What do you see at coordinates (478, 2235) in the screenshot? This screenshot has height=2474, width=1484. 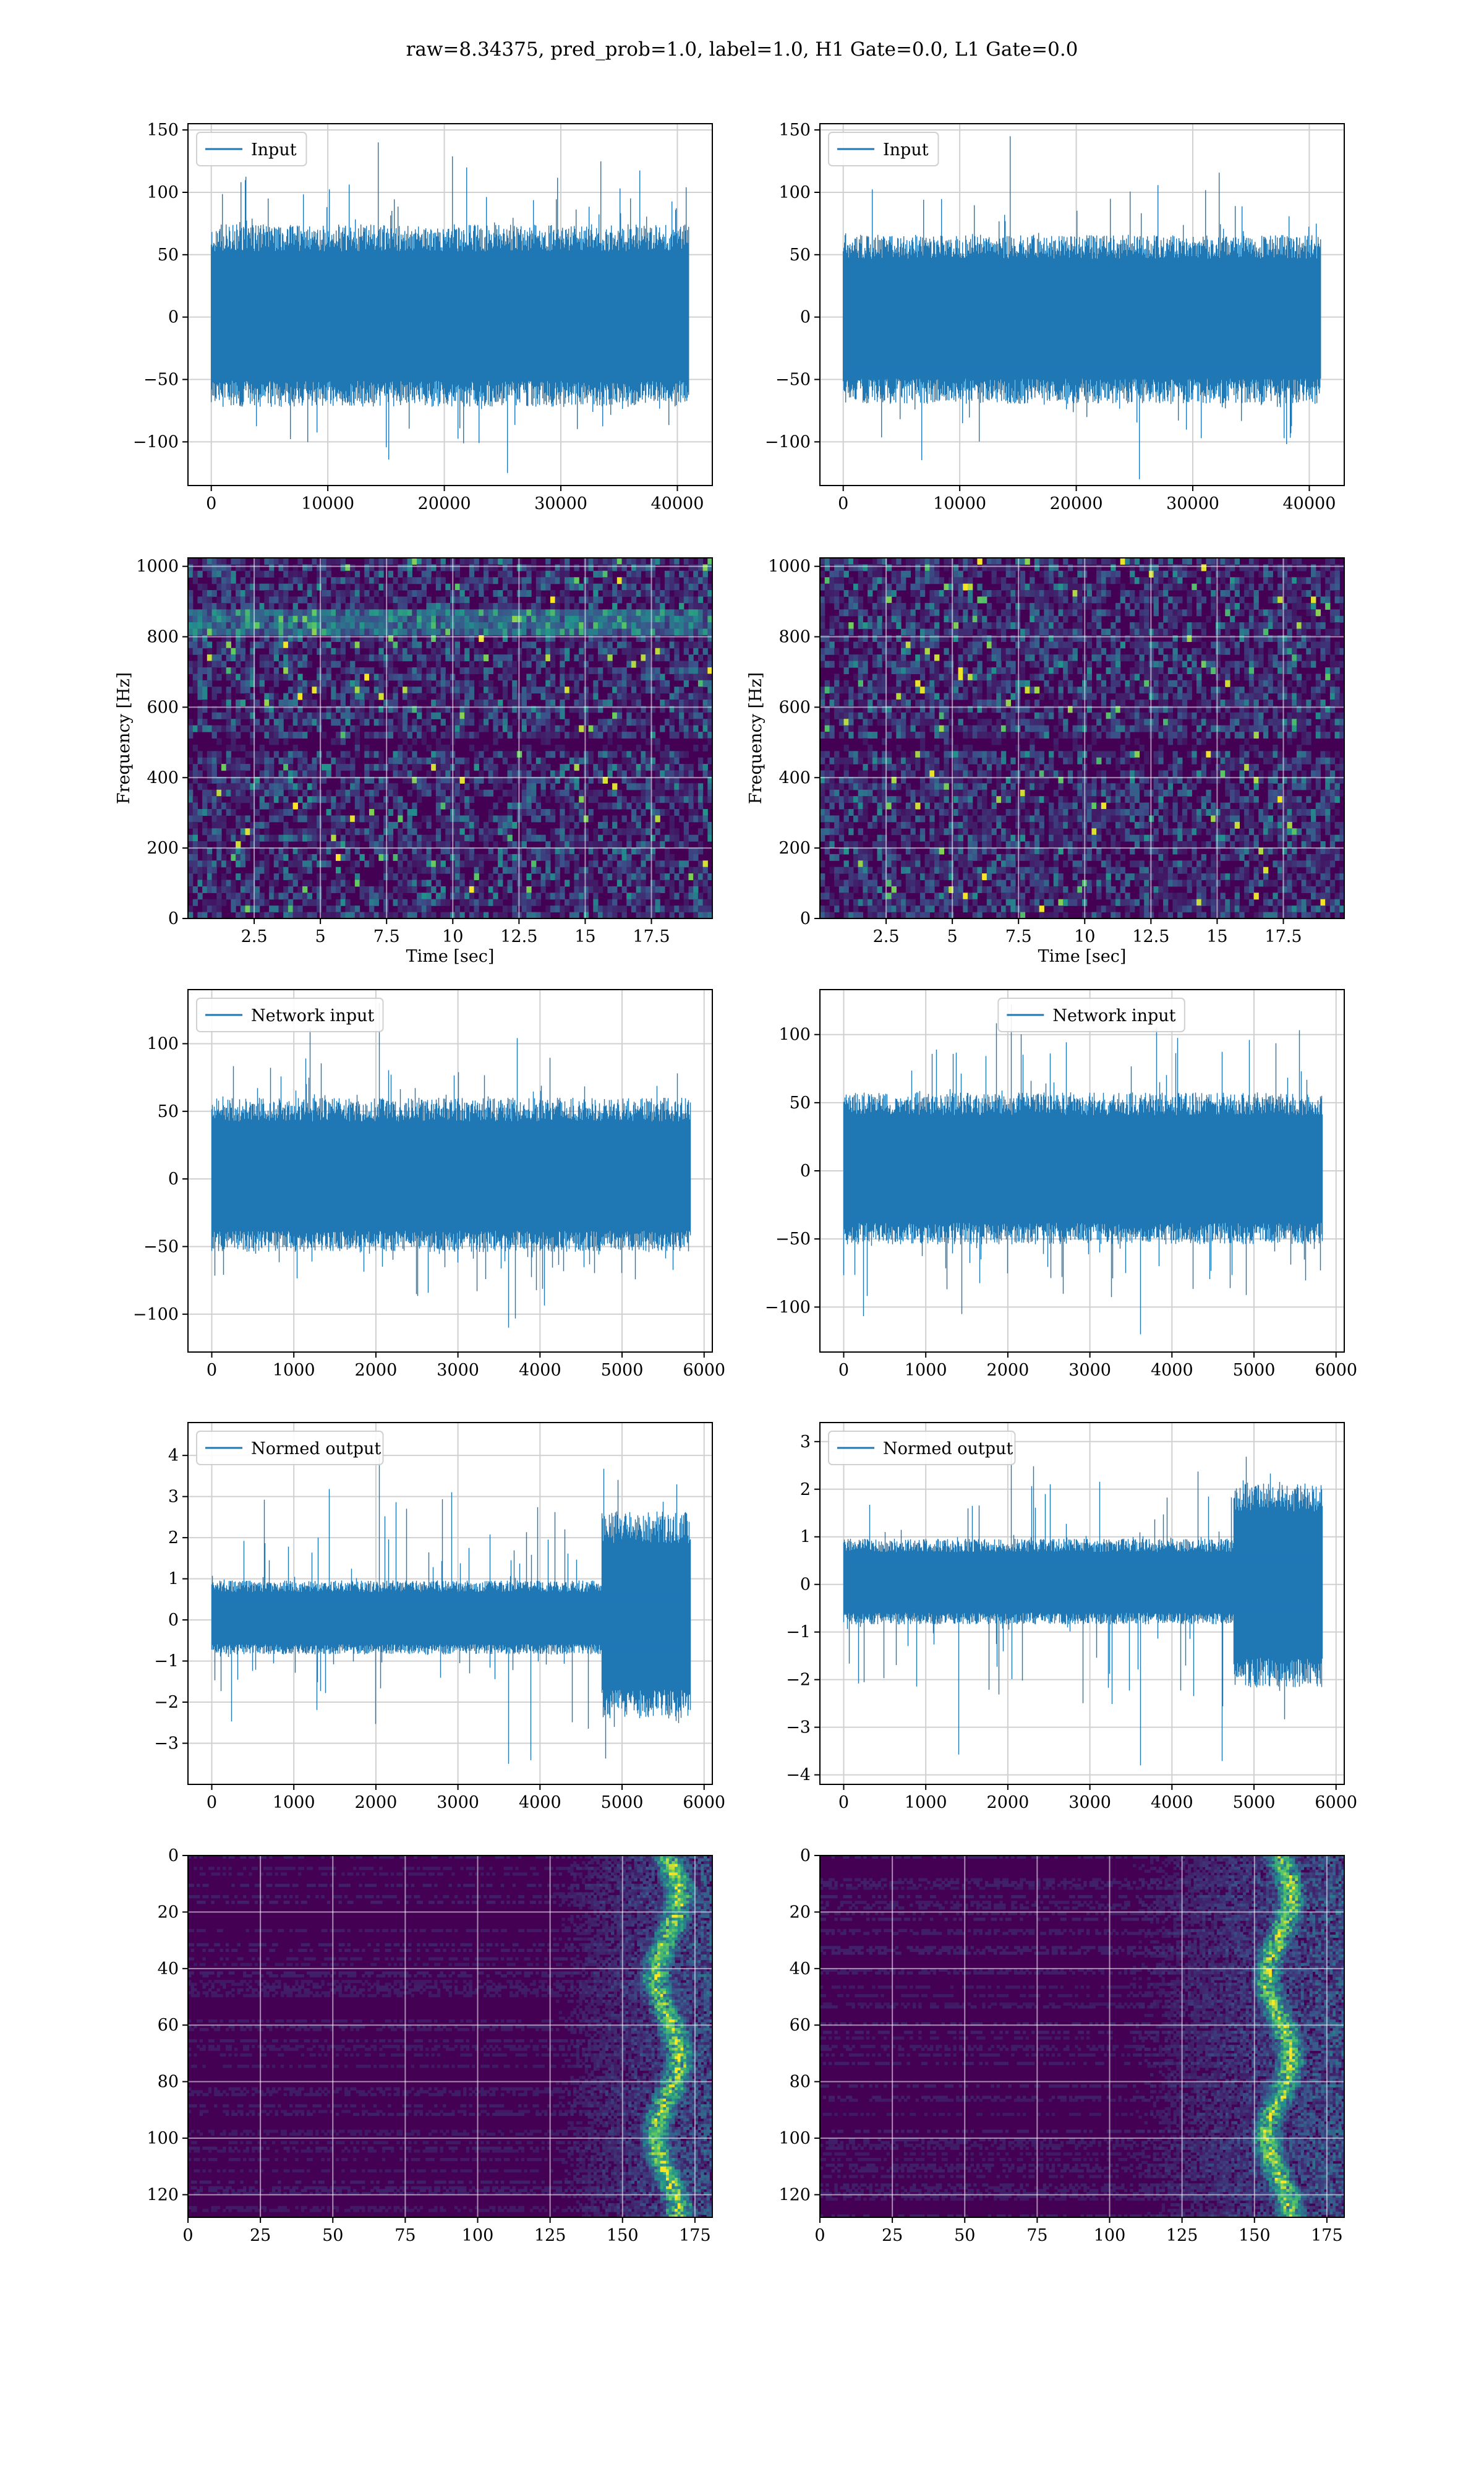 I see `feature-map-h1-xtick: 100` at bounding box center [478, 2235].